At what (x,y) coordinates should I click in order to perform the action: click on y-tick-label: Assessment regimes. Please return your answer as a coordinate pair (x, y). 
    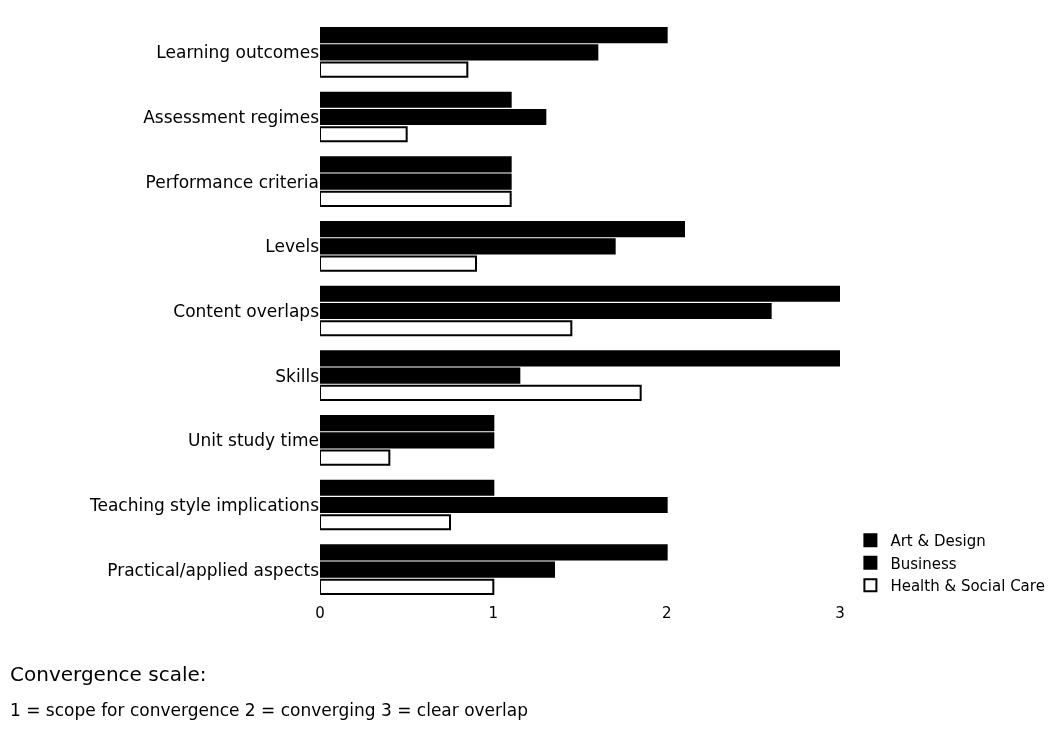
    Looking at the image, I should click on (231, 116).